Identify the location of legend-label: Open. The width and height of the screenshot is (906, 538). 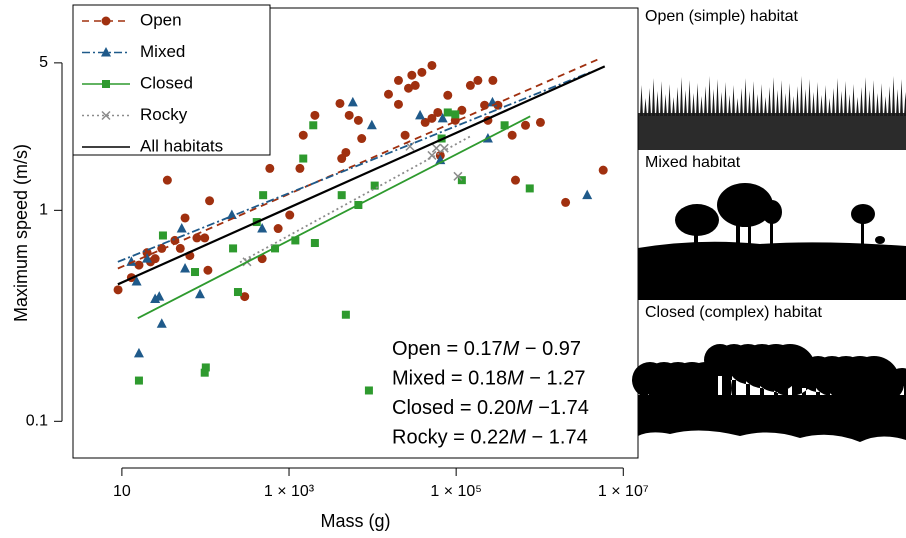
(161, 19).